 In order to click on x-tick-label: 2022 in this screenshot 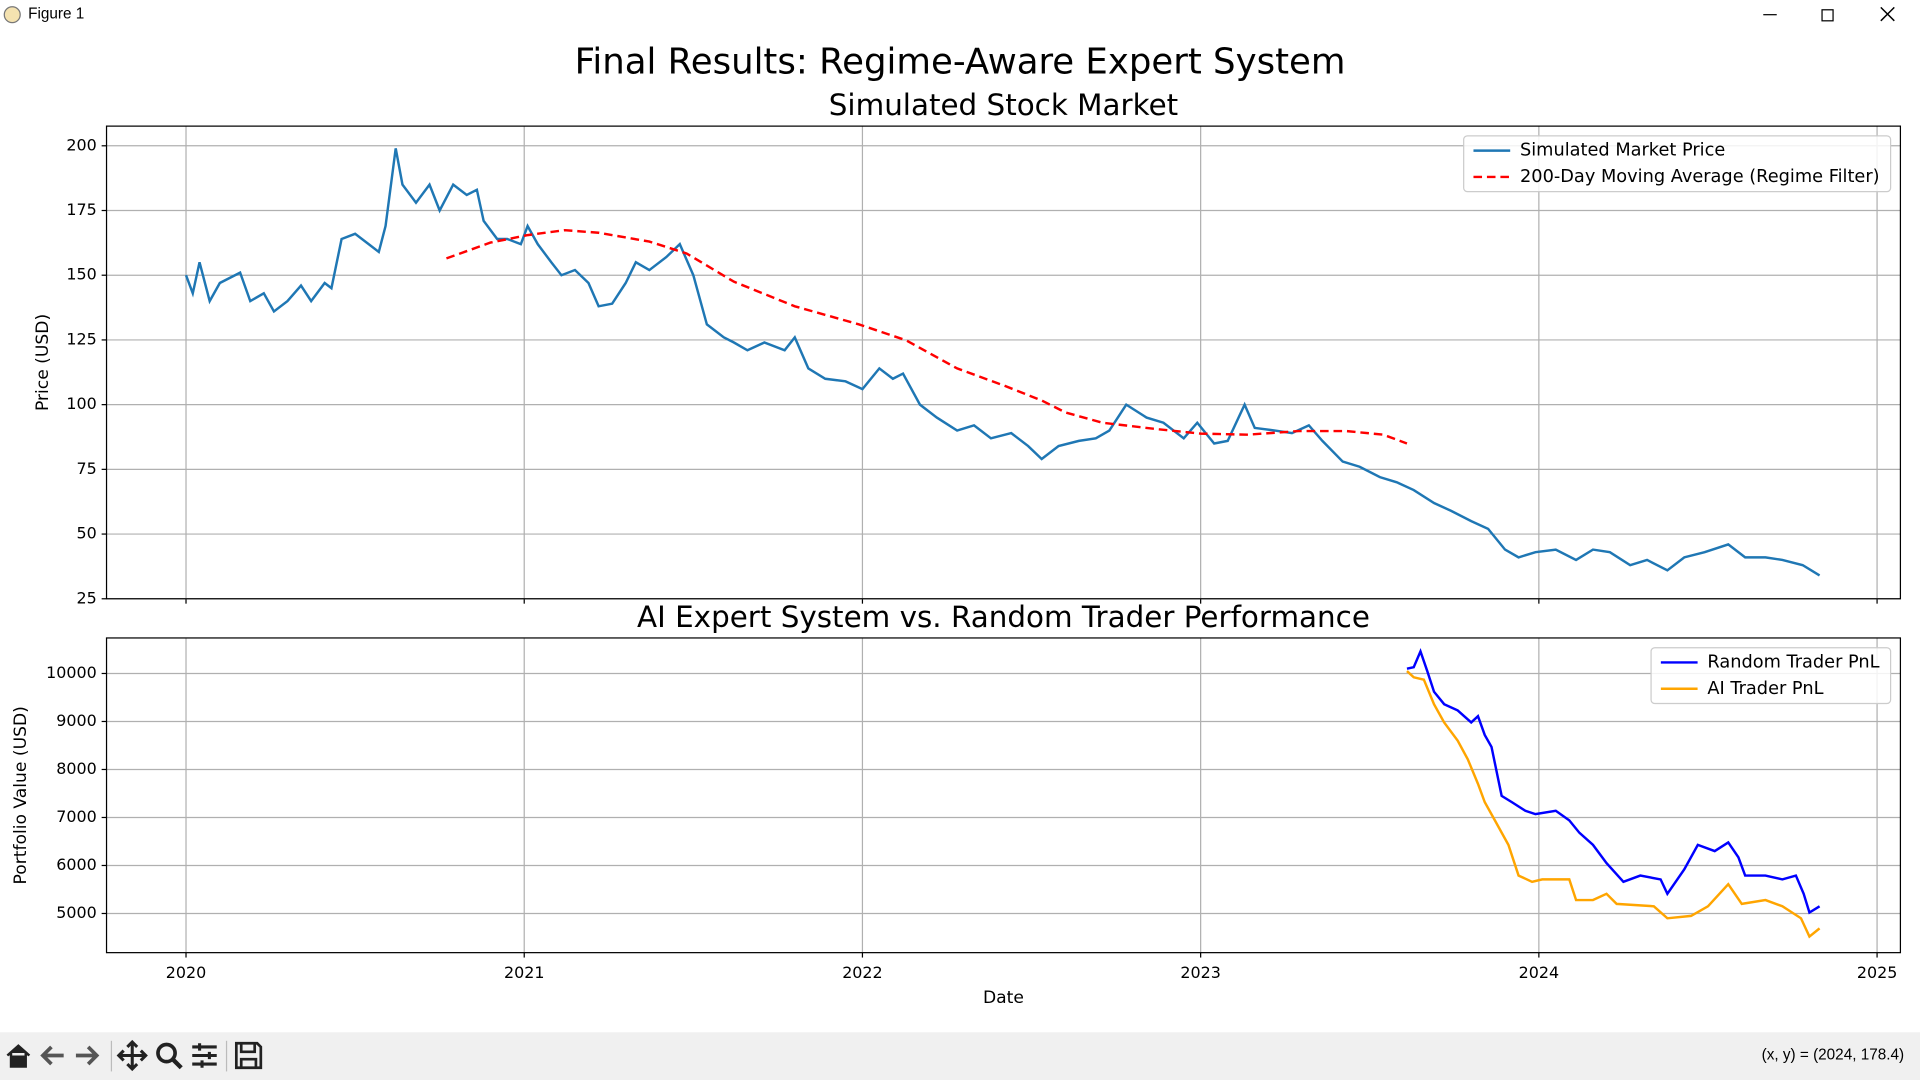, I will do `click(862, 972)`.